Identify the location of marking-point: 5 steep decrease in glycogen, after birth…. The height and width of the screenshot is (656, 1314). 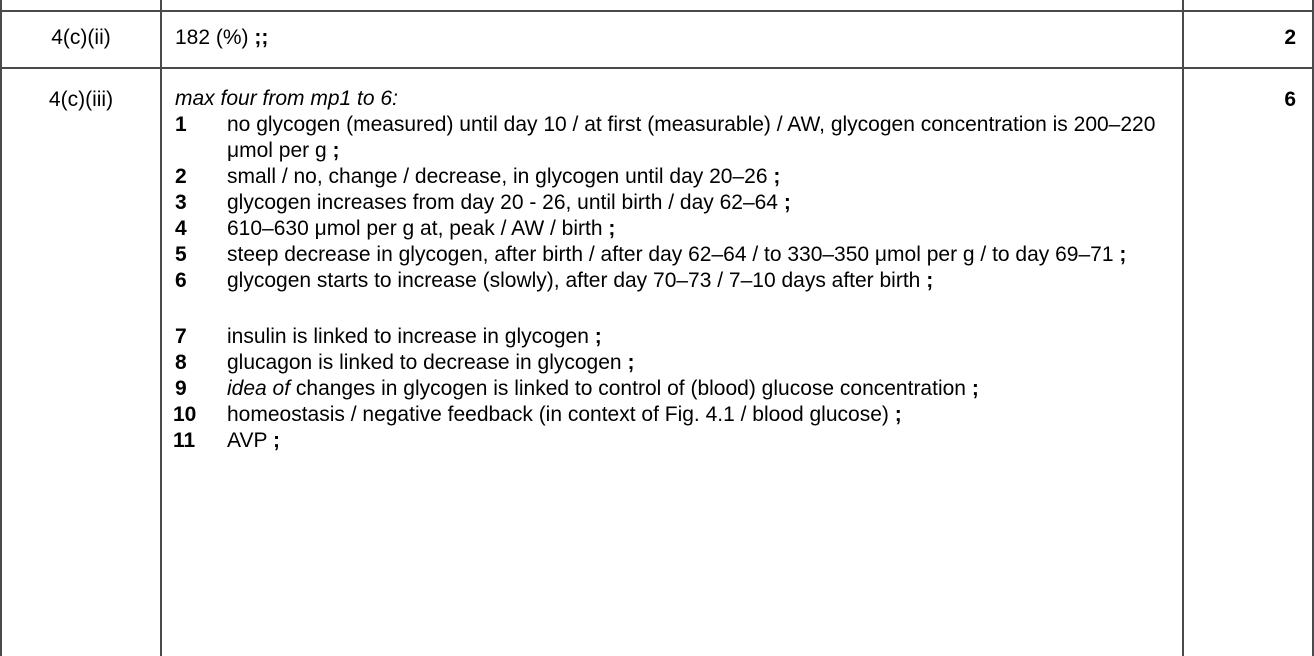
(670, 255).